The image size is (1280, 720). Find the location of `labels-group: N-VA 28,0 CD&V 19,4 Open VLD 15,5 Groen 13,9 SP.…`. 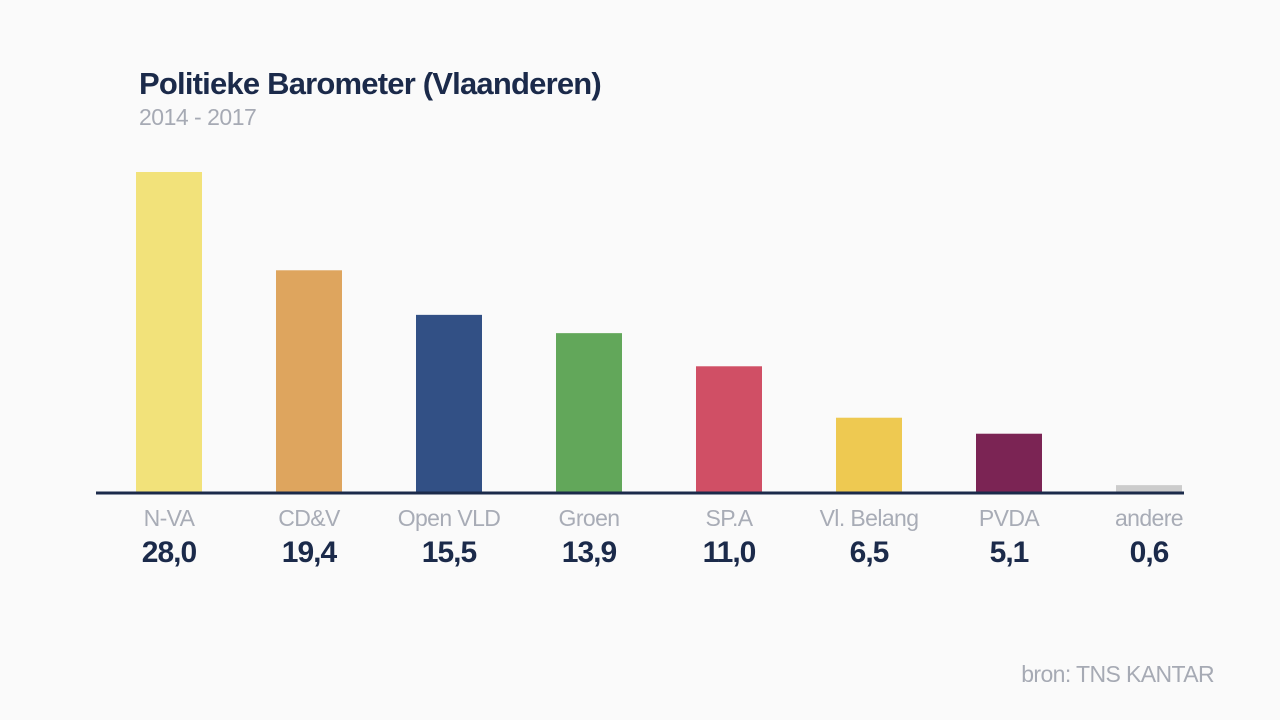

labels-group: N-VA 28,0 CD&V 19,4 Open VLD 15,5 Groen 13,9 SP.… is located at coordinates (663, 537).